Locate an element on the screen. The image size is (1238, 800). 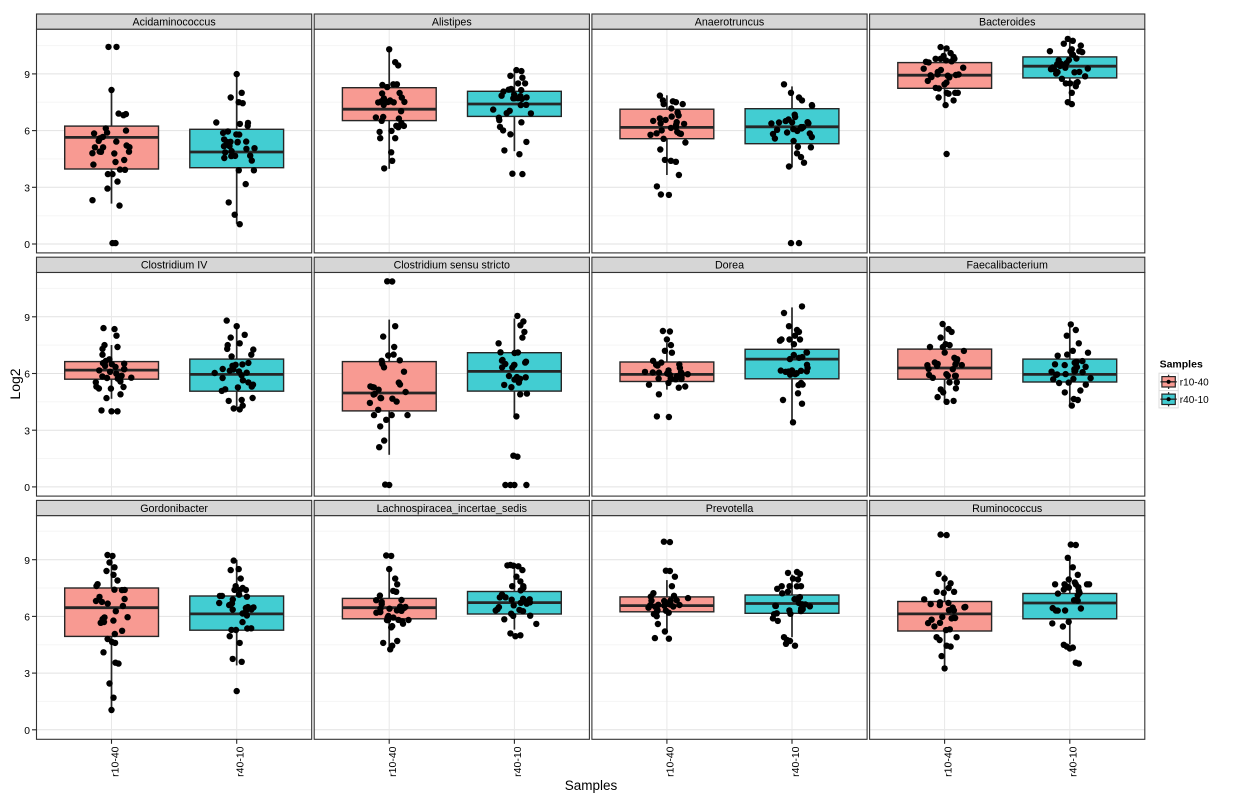
svg-text: Gordonibacter is located at coordinates (174, 509).